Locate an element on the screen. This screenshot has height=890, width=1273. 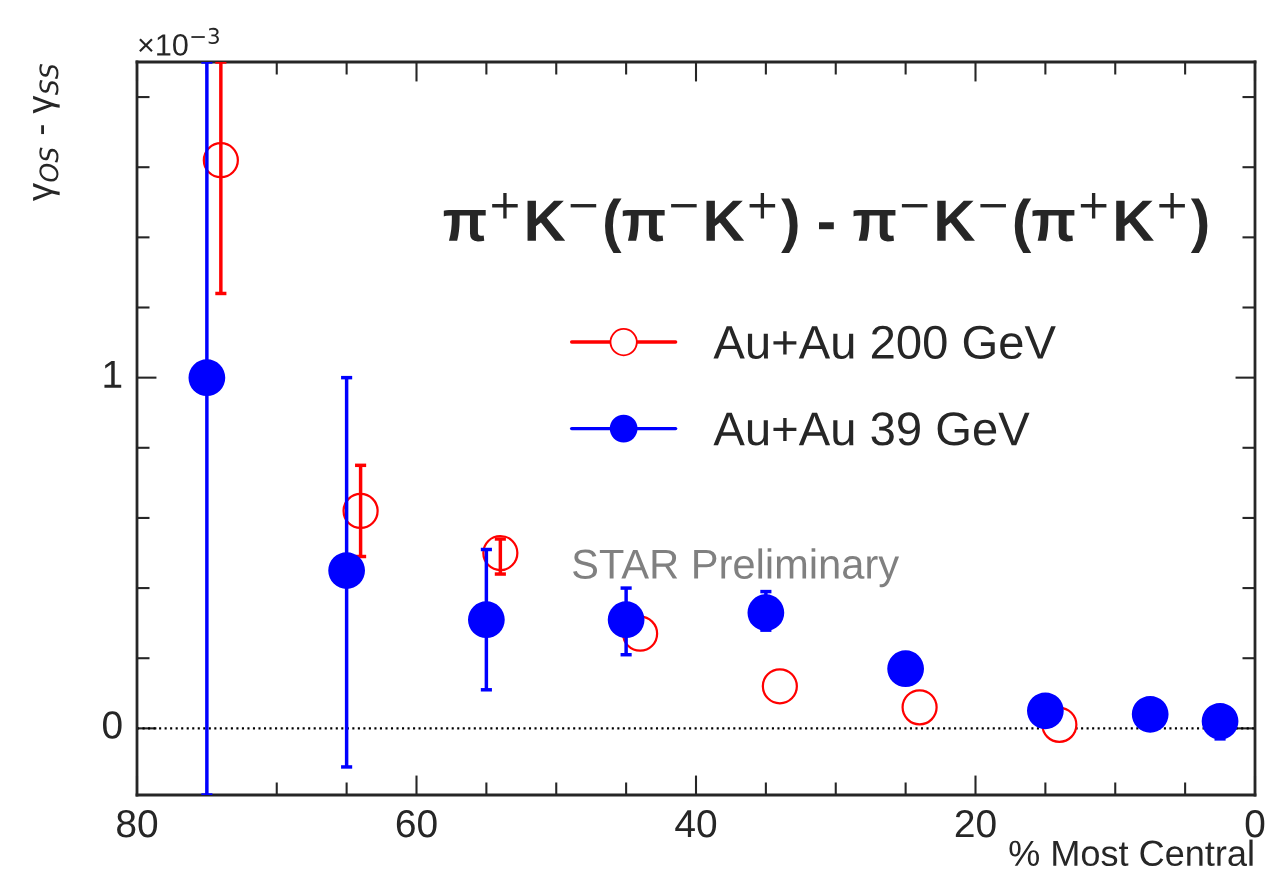
y-axis-title: γ$_{OS}$ - γ$_{SS}$ is located at coordinates (46, 132).